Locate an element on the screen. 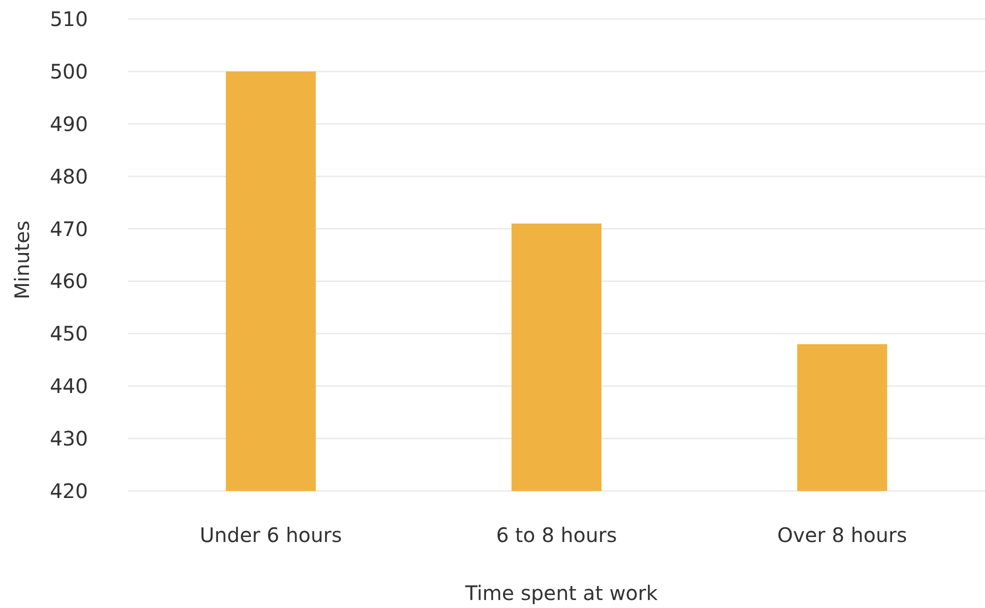 Image resolution: width=985 pixels, height=608 pixels. y-tick-label: 500 is located at coordinates (69, 71).